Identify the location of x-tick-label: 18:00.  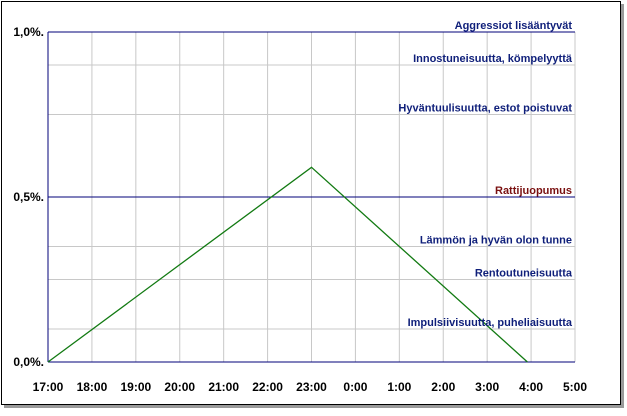
(92, 387).